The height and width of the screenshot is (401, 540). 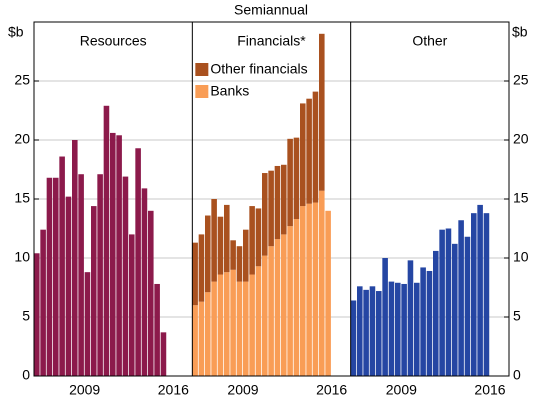 What do you see at coordinates (271, 10) in the screenshot?
I see `chart-title: Semiannual` at bounding box center [271, 10].